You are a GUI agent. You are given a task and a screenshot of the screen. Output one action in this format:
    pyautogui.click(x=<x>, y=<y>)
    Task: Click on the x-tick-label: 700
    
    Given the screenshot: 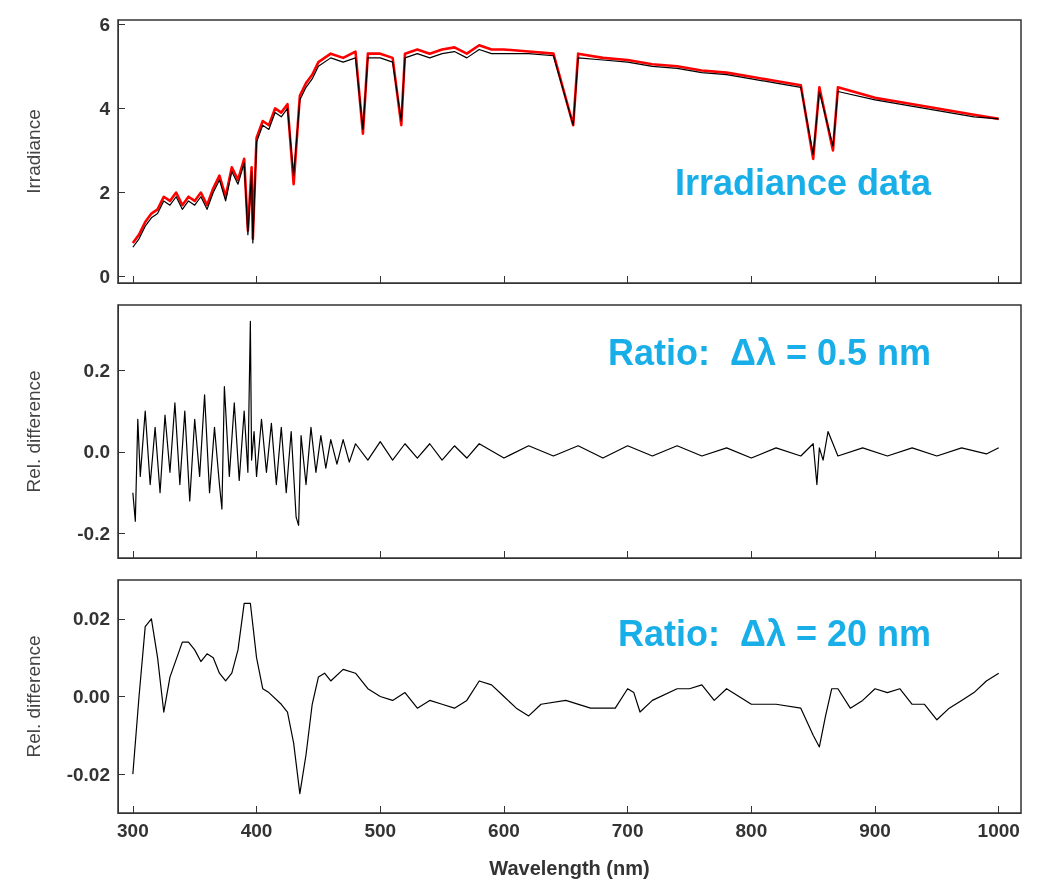 What is the action you would take?
    pyautogui.click(x=627, y=830)
    